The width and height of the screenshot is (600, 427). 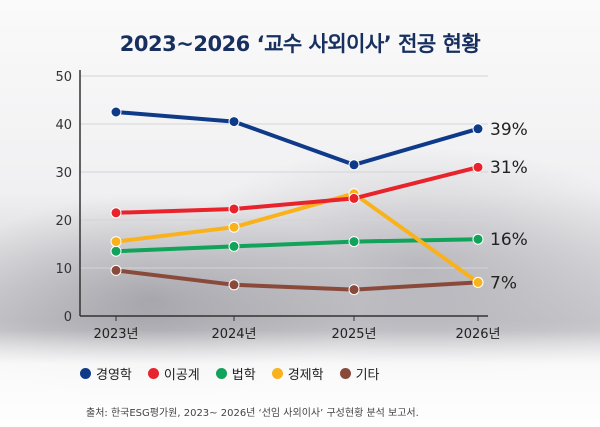 I want to click on x-tick-label: 2026년, so click(x=477, y=334).